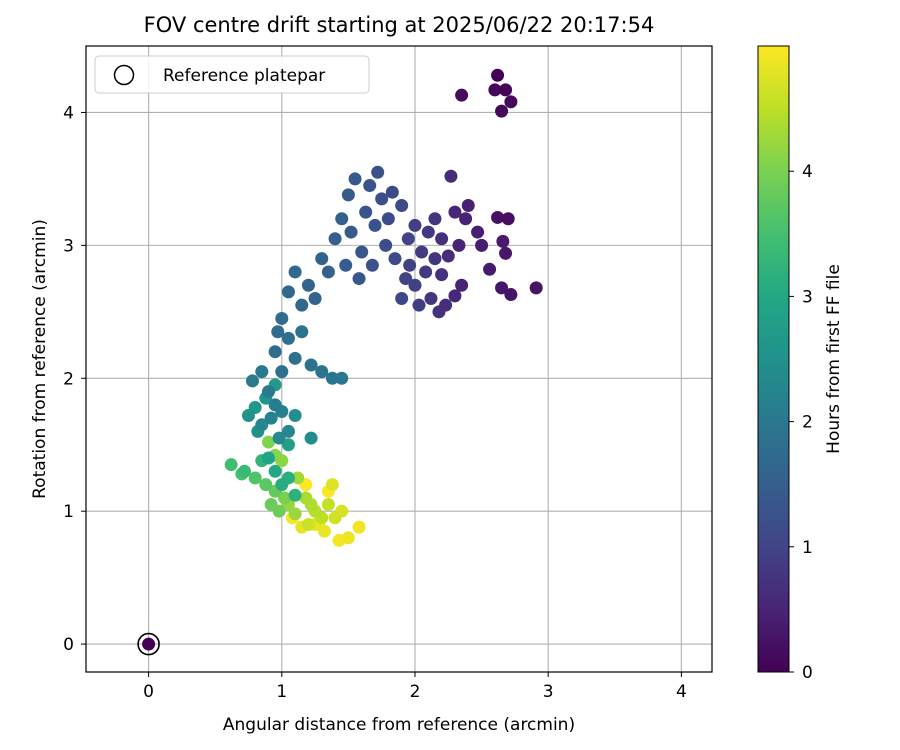 The image size is (900, 750). What do you see at coordinates (807, 297) in the screenshot?
I see `colorbar-tick-label: 3` at bounding box center [807, 297].